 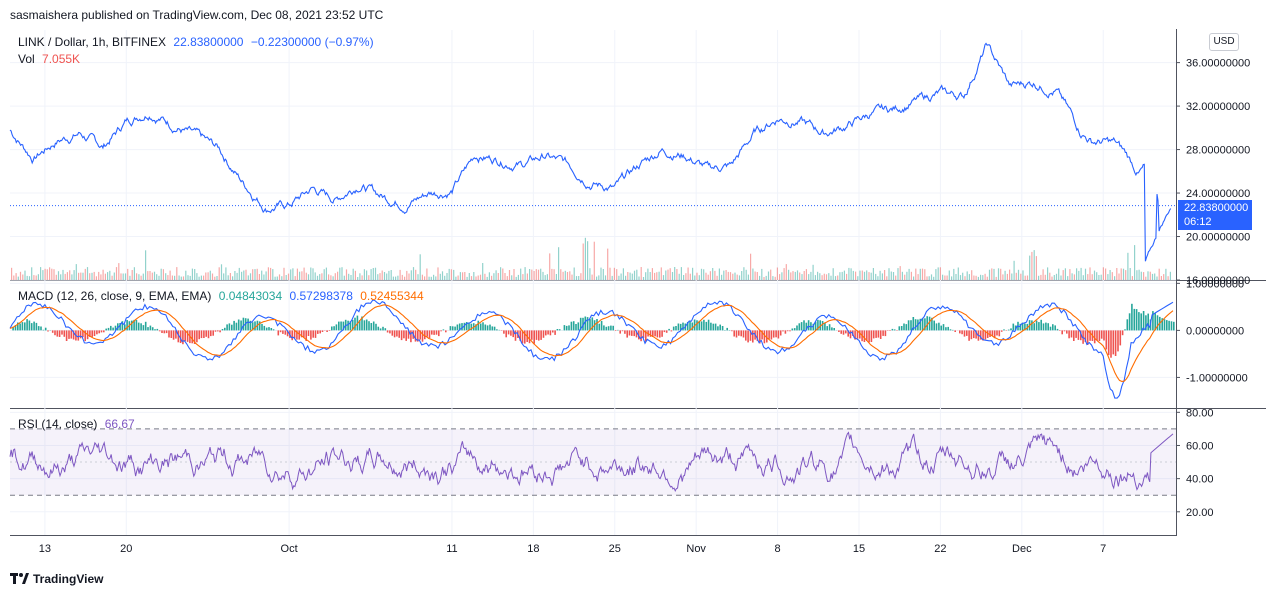 I want to click on symbol-label: LINK / Dollar, 1h, BITFINEX, so click(x=92, y=42).